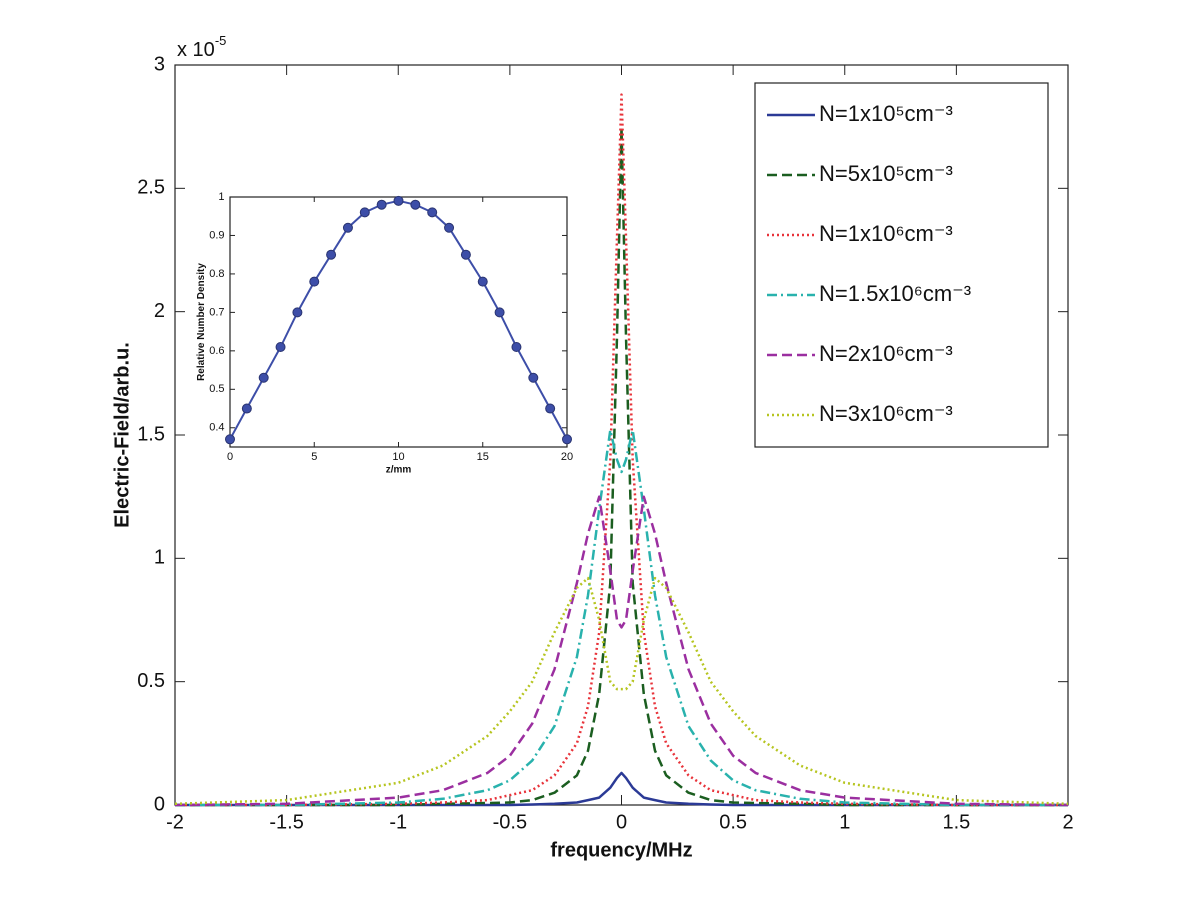  I want to click on x-tick-label: 5, so click(314, 457).